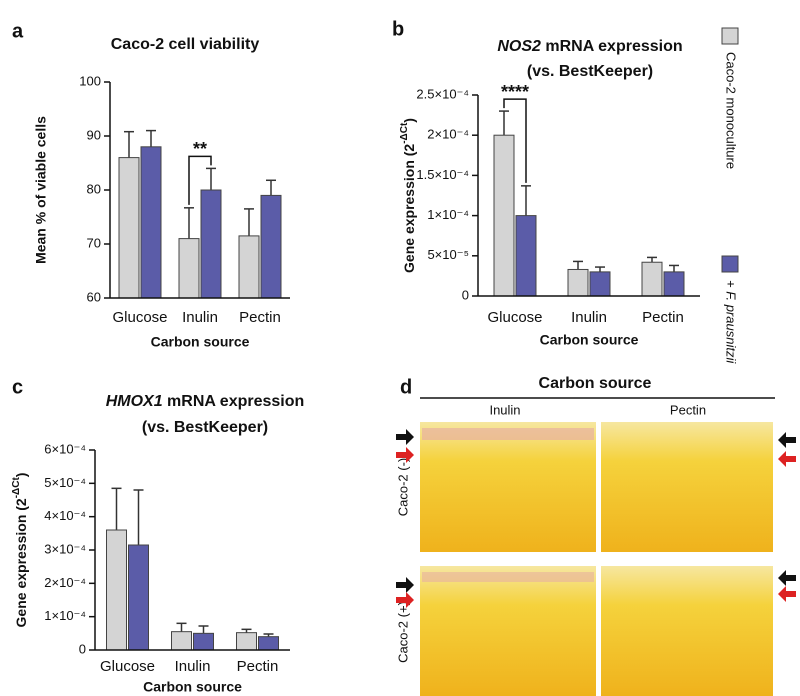  I want to click on legend-label: + F. prausnitzii, so click(731, 322).